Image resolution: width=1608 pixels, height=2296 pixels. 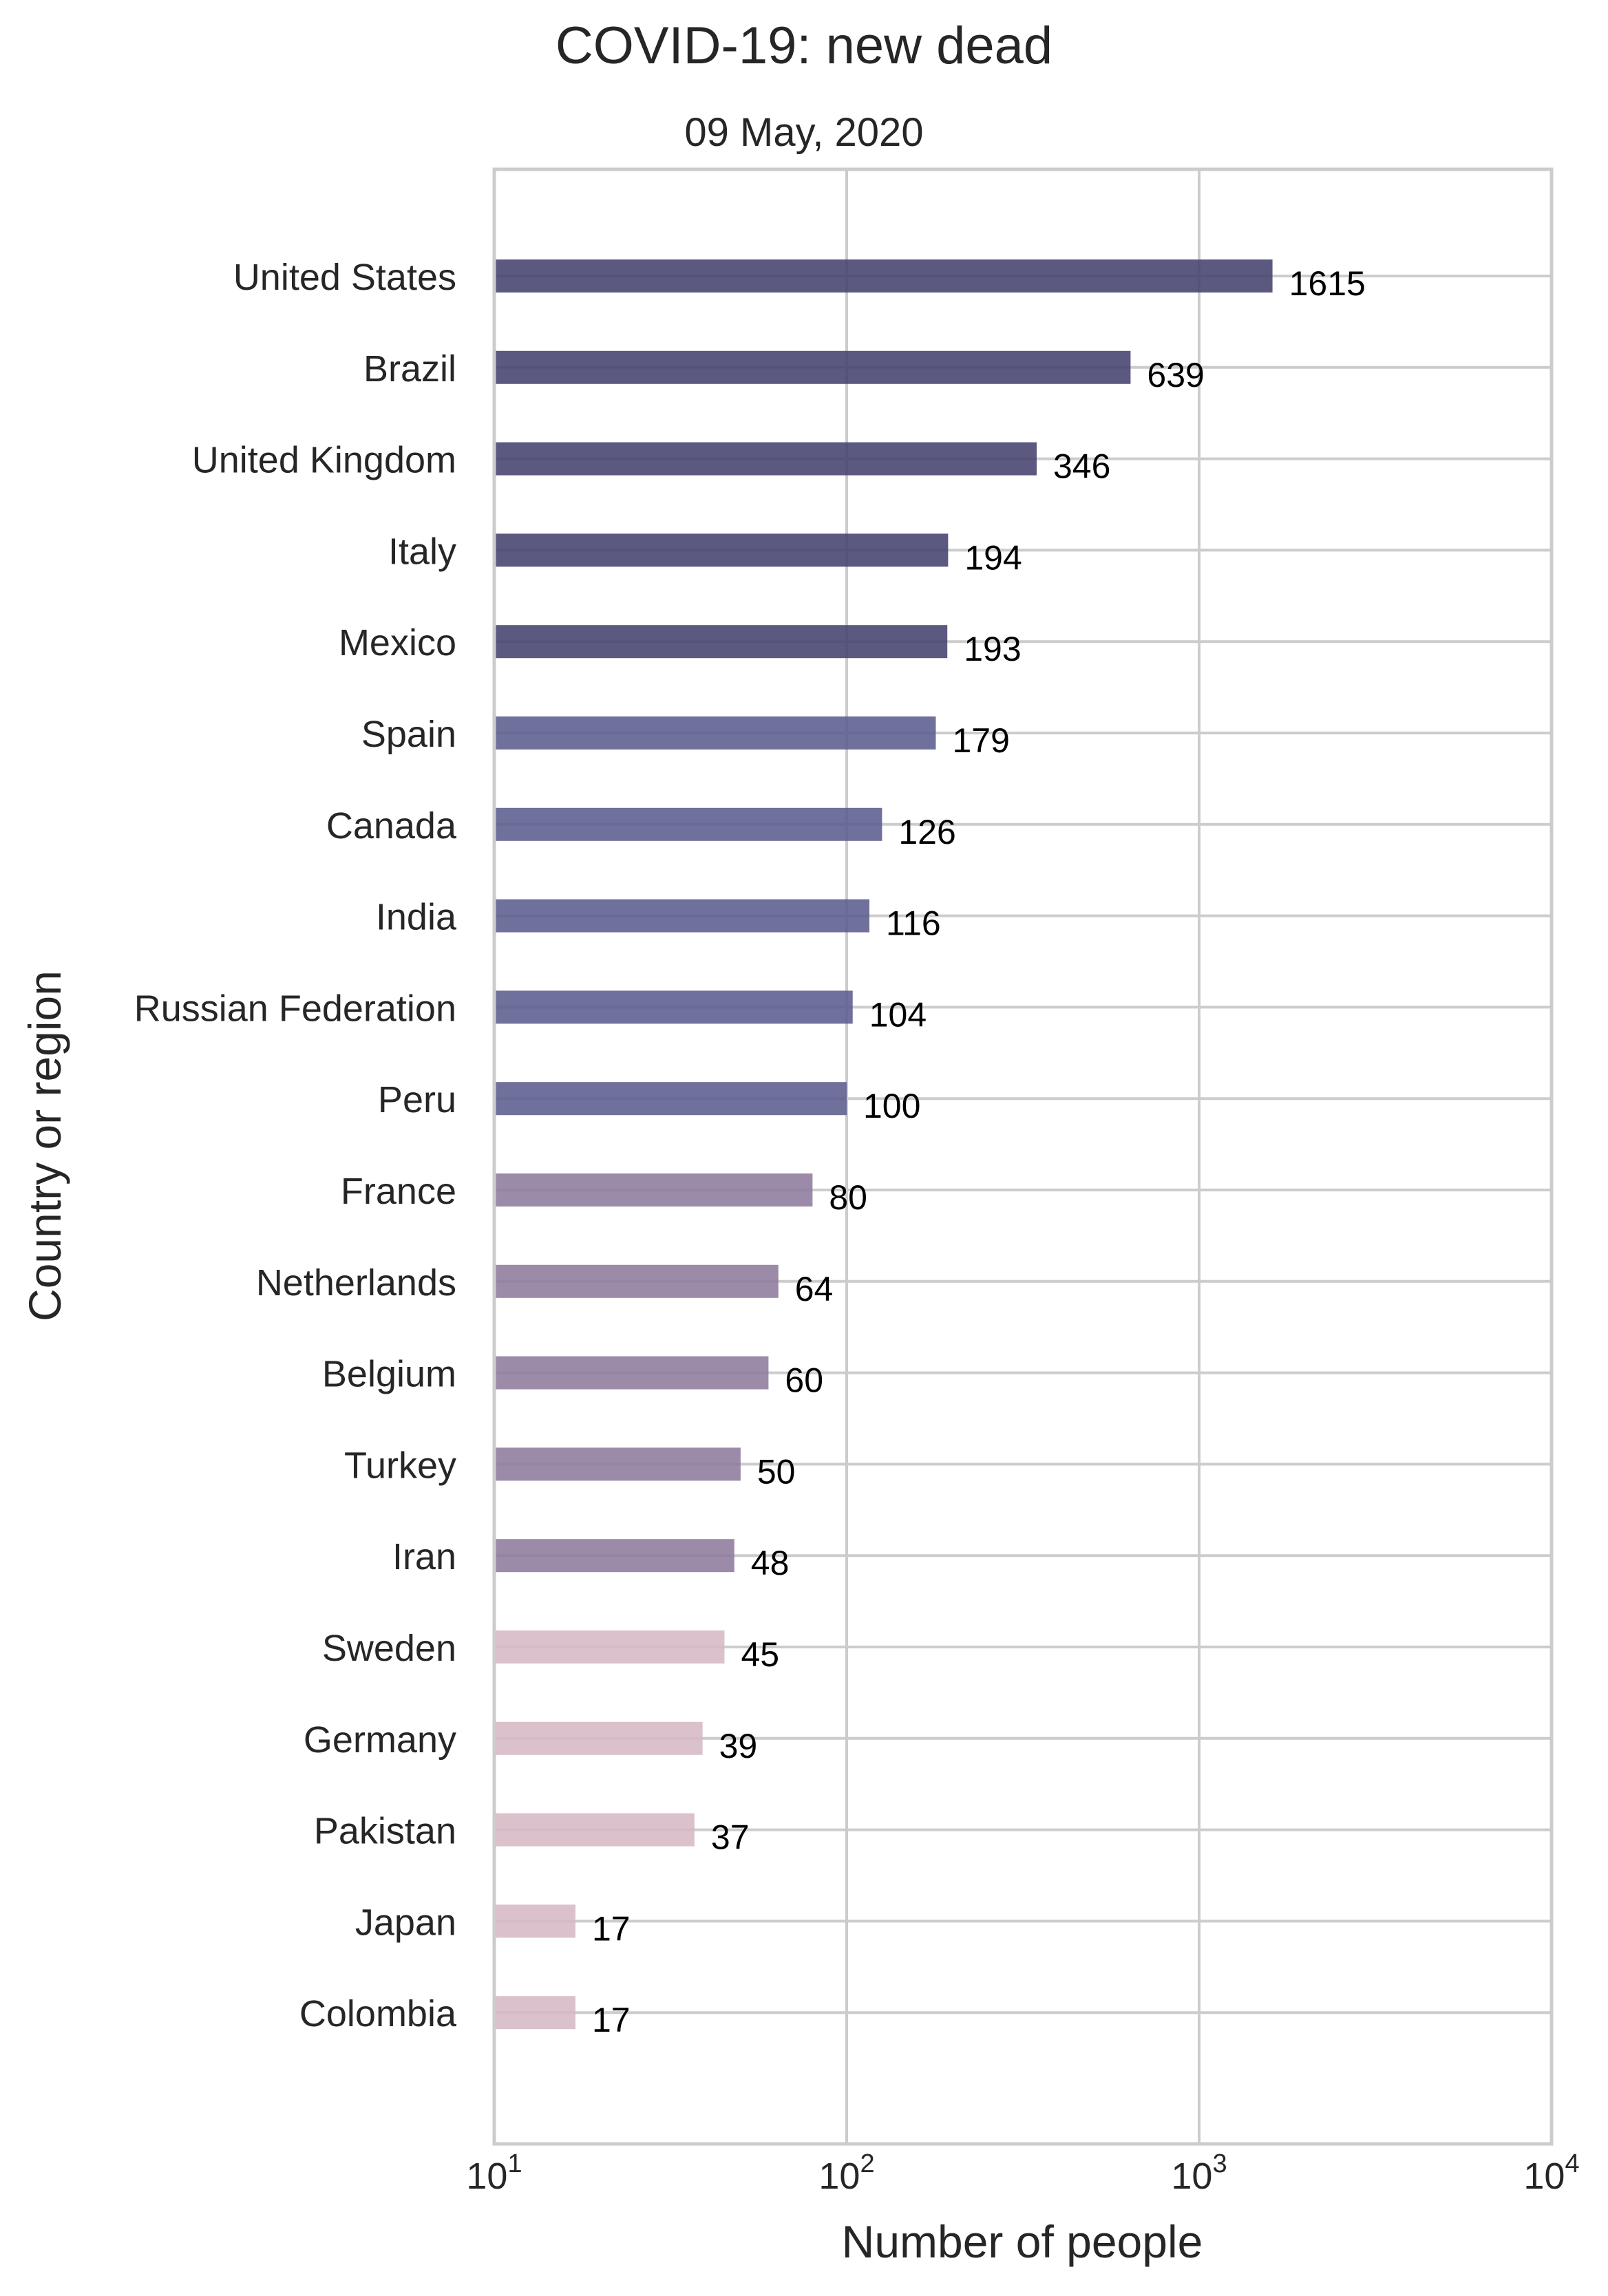 What do you see at coordinates (1175, 375) in the screenshot?
I see `bar-value-label: 639` at bounding box center [1175, 375].